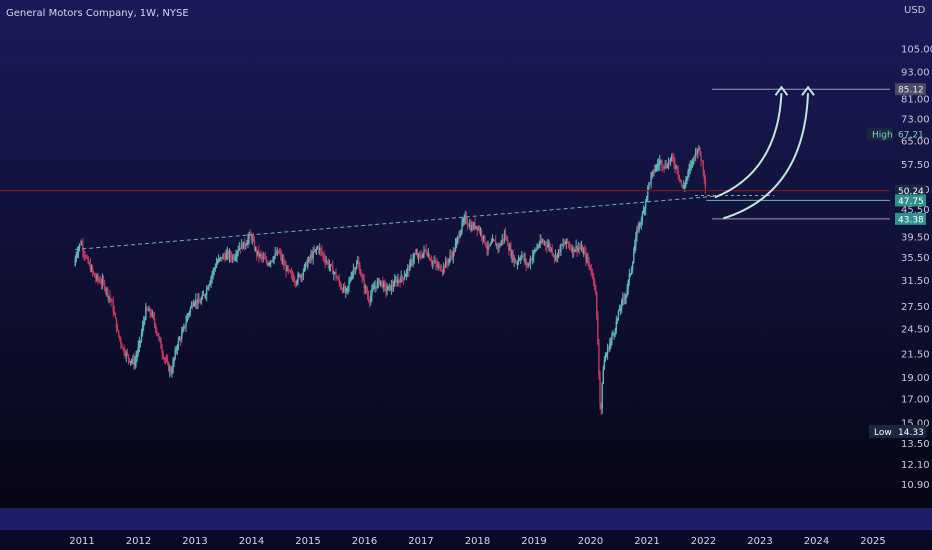  What do you see at coordinates (915, 424) in the screenshot?
I see `y-tick-label: 15.00` at bounding box center [915, 424].